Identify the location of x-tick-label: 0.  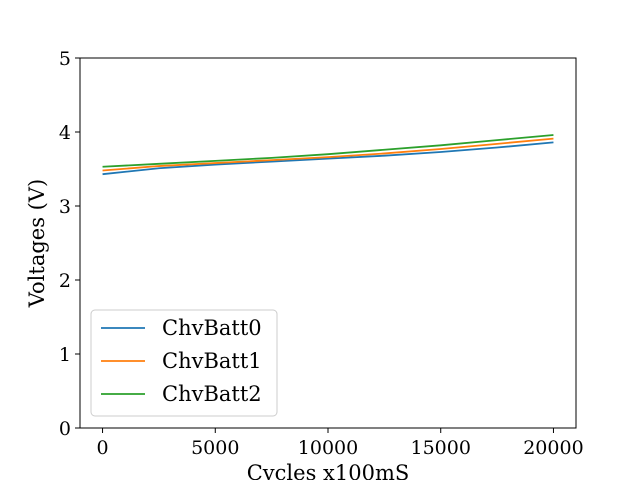
(102, 448).